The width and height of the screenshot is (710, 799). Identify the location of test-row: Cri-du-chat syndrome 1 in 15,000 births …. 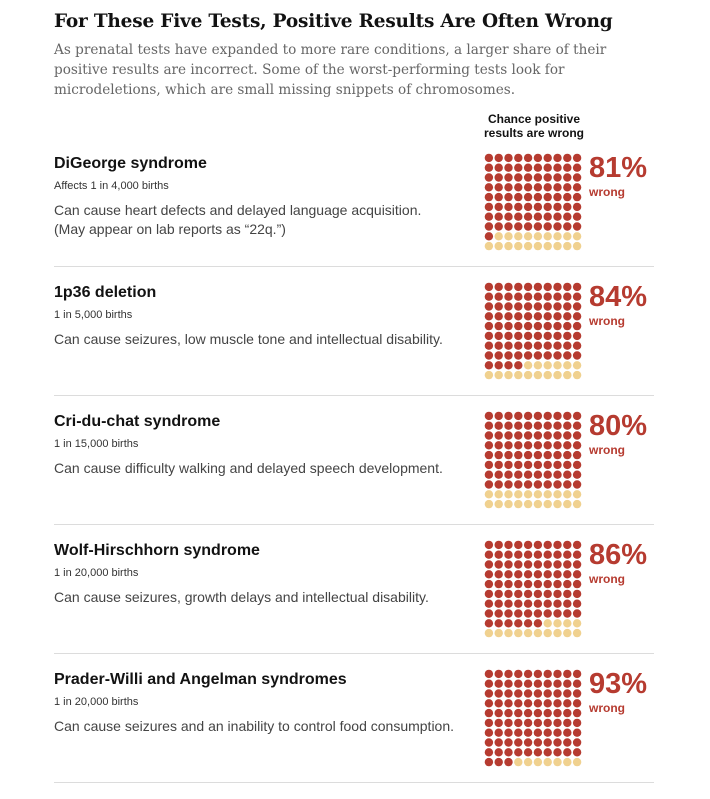
(354, 460).